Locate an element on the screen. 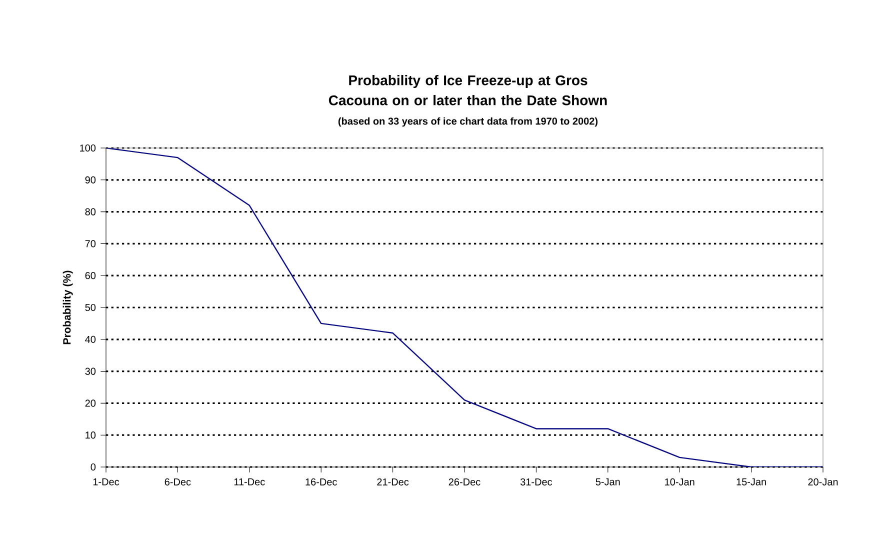 The image size is (886, 551). y-axis-title: Probability (%) is located at coordinates (67, 307).